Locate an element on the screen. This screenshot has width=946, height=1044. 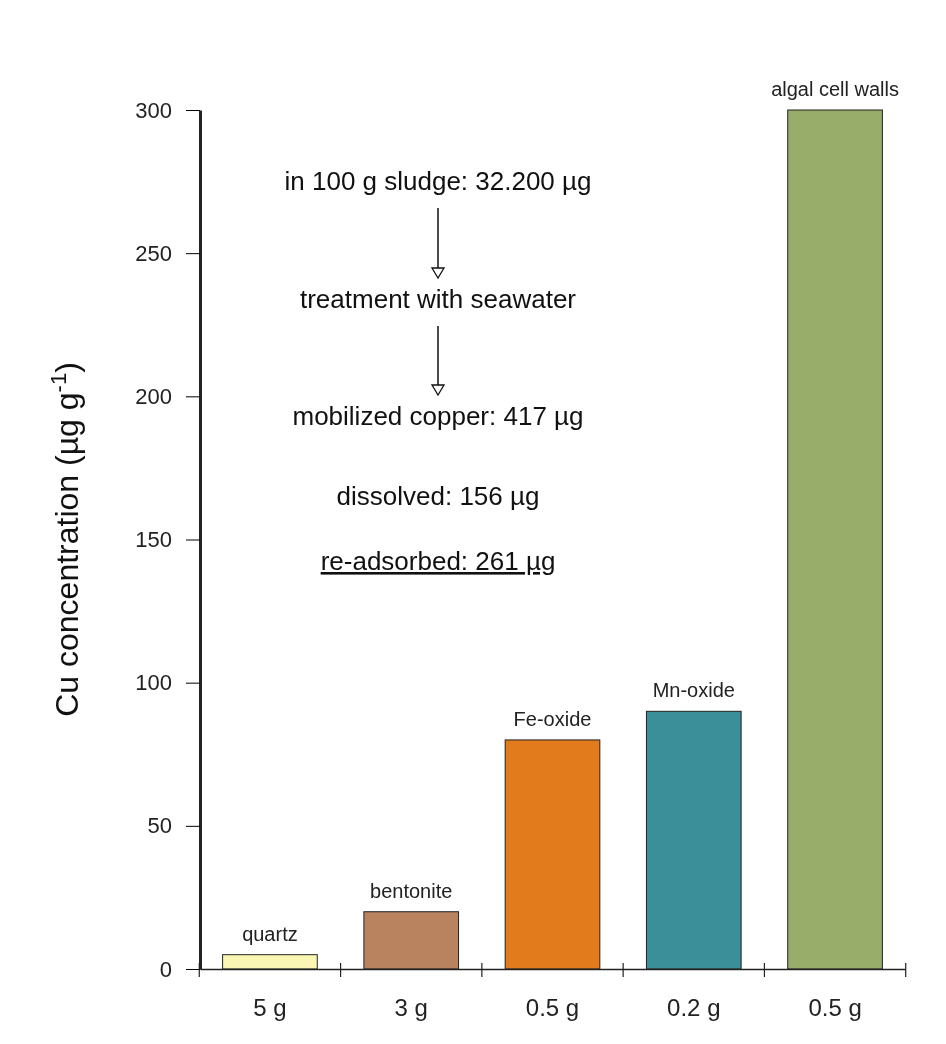
annotation: re-adsorbed: 261 µg is located at coordinates (438, 561).